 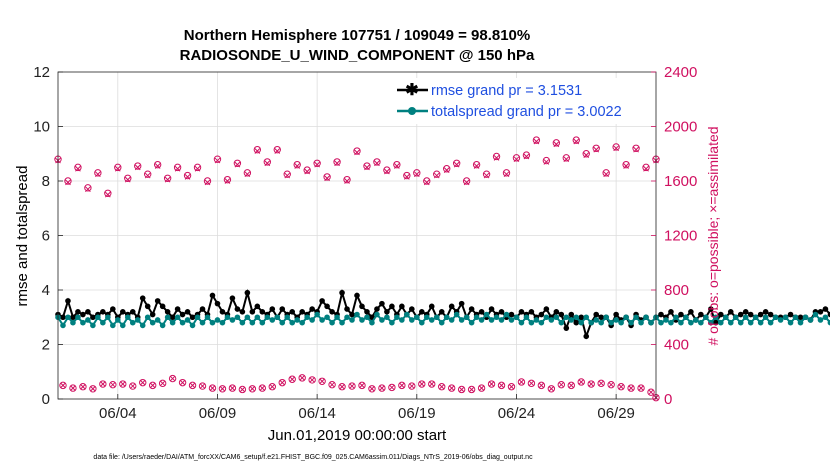 I want to click on legend-spread-label: totalspread grand pr = 3.0022, so click(x=526, y=112).